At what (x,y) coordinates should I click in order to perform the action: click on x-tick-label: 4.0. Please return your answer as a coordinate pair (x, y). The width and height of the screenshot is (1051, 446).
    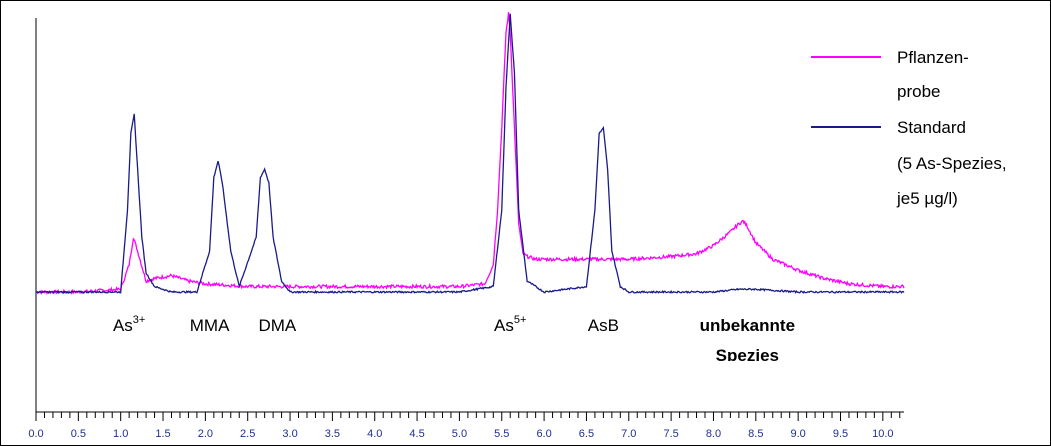
    Looking at the image, I should click on (374, 434).